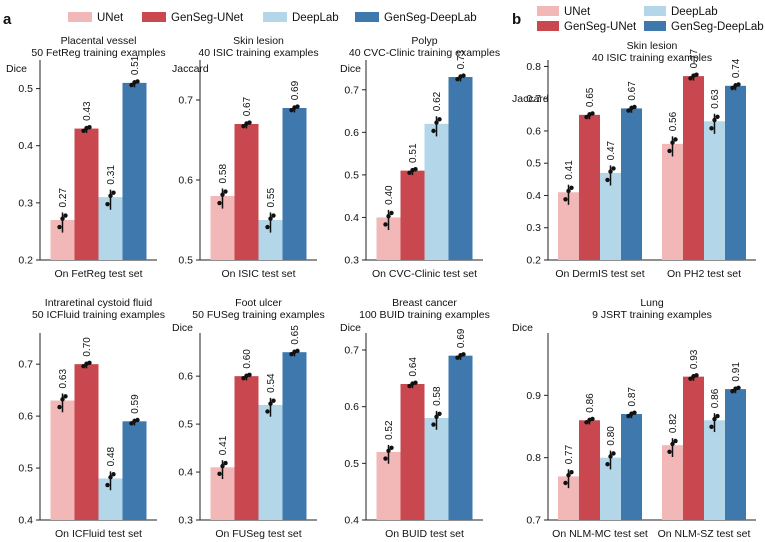 The image size is (765, 542). Describe the element at coordinates (600, 534) in the screenshot. I see `x-group-label: On NLM-MC test set` at that location.